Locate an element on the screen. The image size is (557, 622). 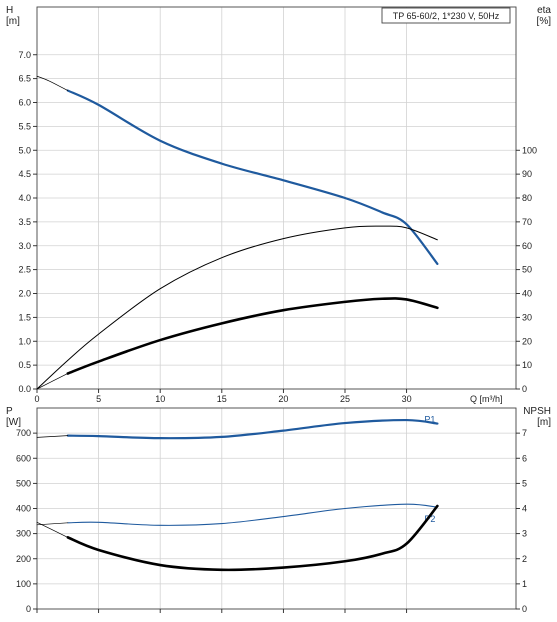
top-y-left-tick-label: 4.5 is located at coordinates (24, 174).